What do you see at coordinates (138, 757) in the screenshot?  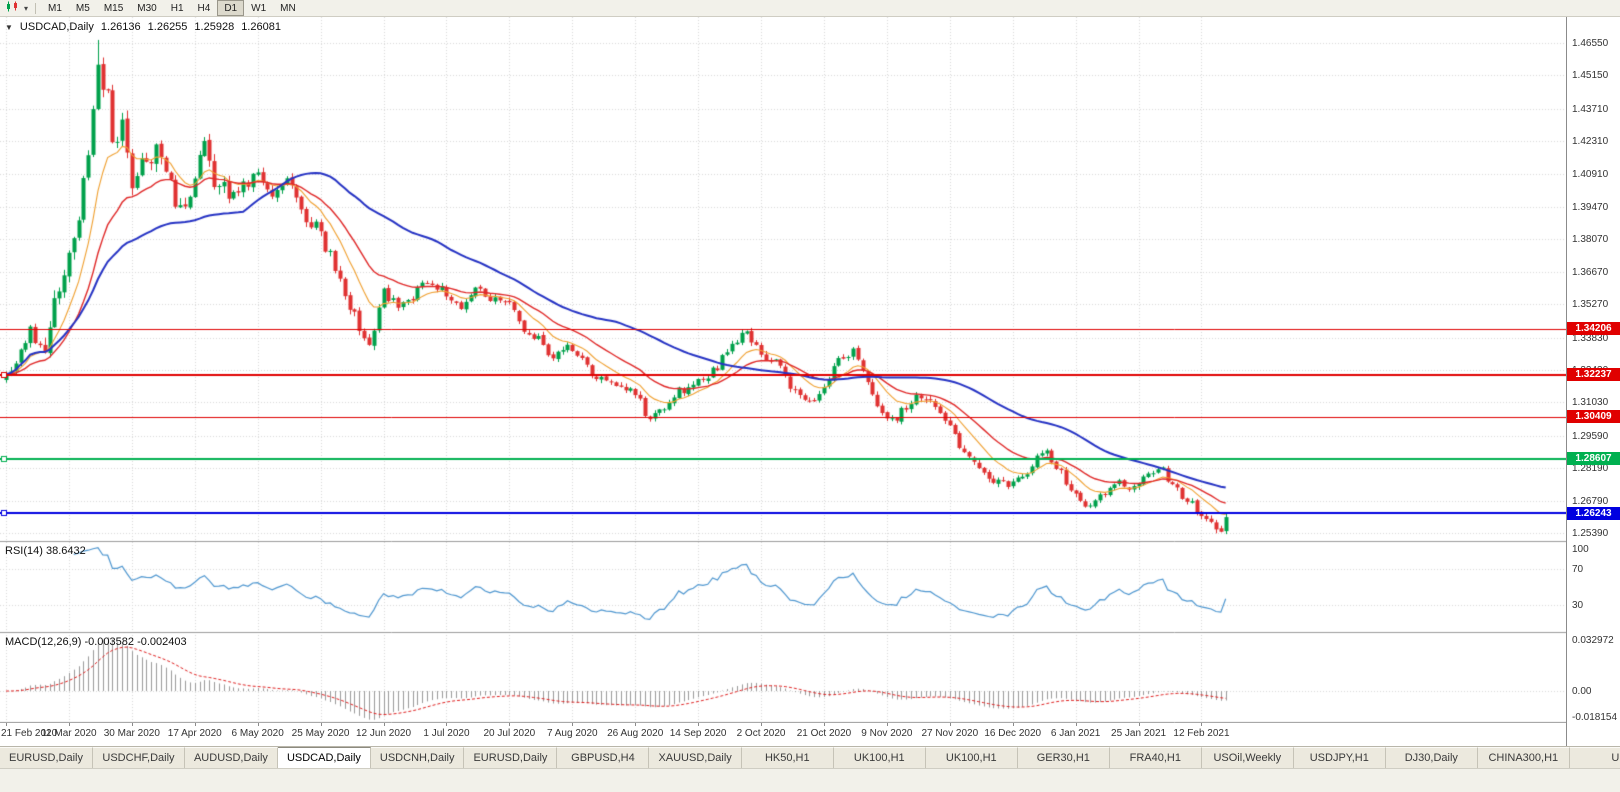 I see `chart-tab-usdchf-daily: USDCHF,Daily` at bounding box center [138, 757].